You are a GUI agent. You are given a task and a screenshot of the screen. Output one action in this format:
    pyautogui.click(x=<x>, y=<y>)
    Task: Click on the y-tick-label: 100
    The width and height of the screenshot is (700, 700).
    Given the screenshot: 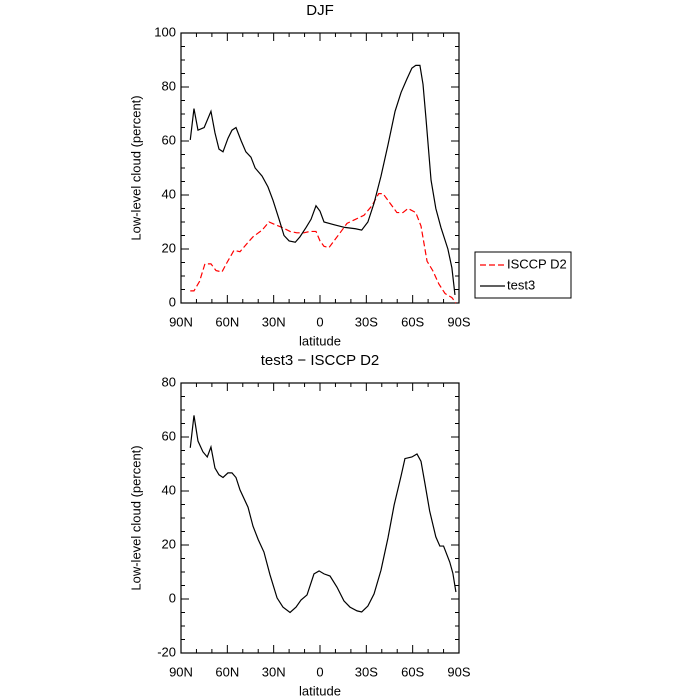 What is the action you would take?
    pyautogui.click(x=165, y=31)
    